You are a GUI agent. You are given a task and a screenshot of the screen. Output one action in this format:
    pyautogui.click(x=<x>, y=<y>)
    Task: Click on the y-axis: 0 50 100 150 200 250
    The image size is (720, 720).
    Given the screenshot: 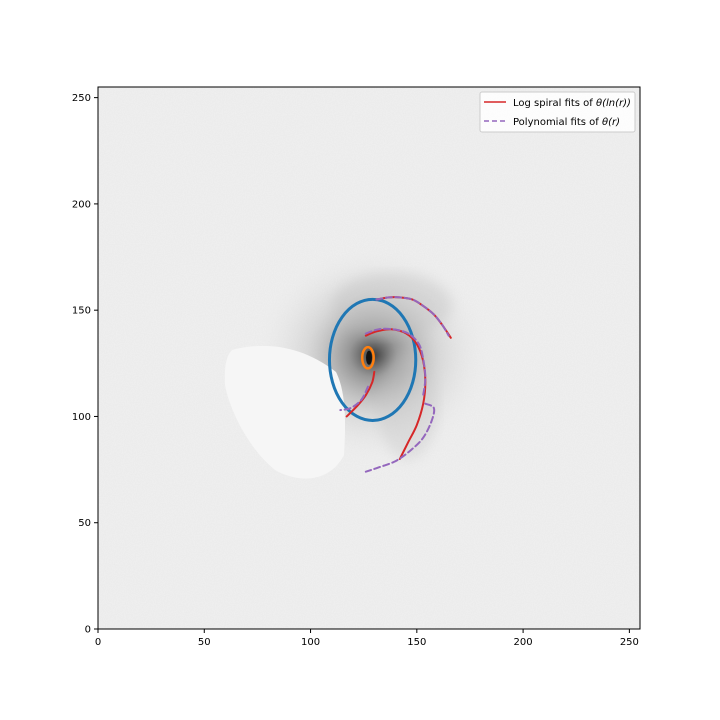 What is the action you would take?
    pyautogui.click(x=85, y=364)
    